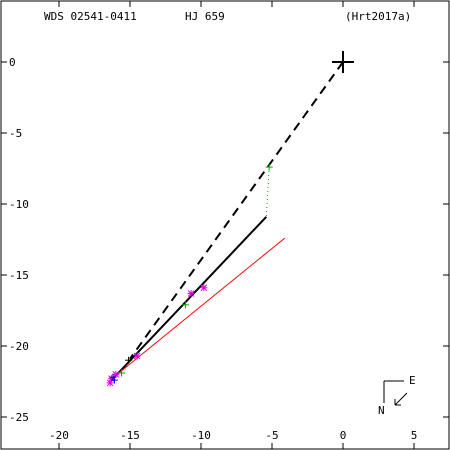  I want to click on y-tick-label: -15, so click(19, 275).